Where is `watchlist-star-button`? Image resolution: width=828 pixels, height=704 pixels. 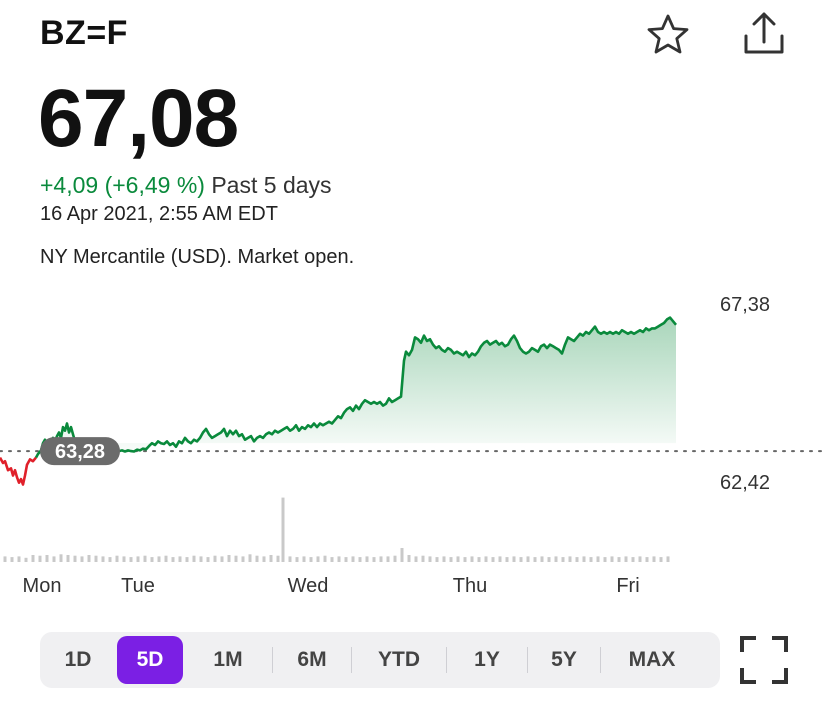
watchlist-star-button is located at coordinates (668, 36).